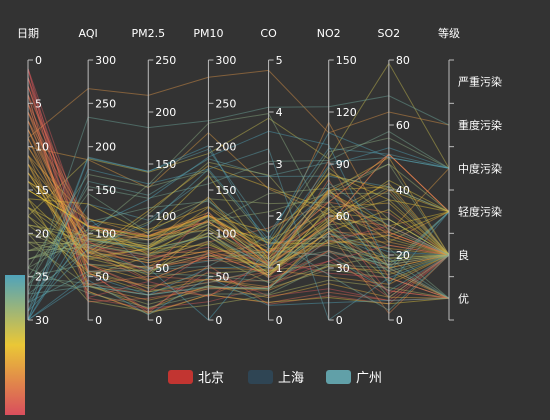  What do you see at coordinates (162, 268) in the screenshot?
I see `tick-label: 50` at bounding box center [162, 268].